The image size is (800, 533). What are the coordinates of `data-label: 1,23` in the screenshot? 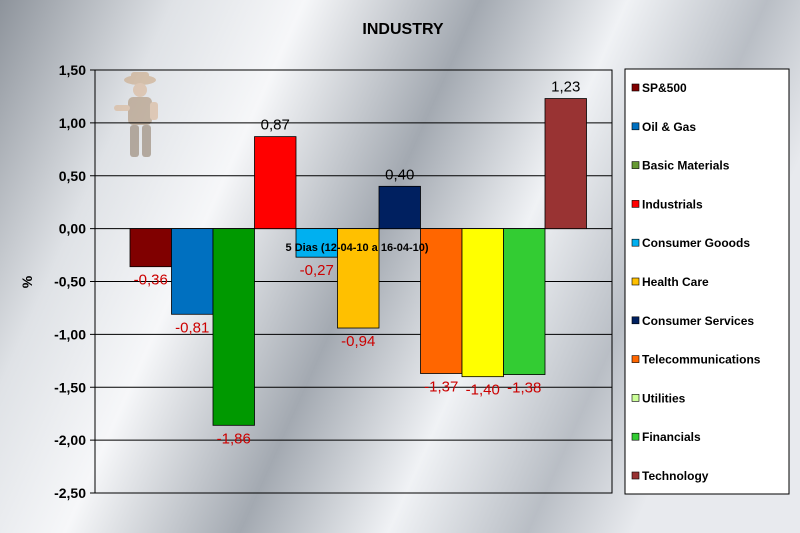 It's located at (565, 87).